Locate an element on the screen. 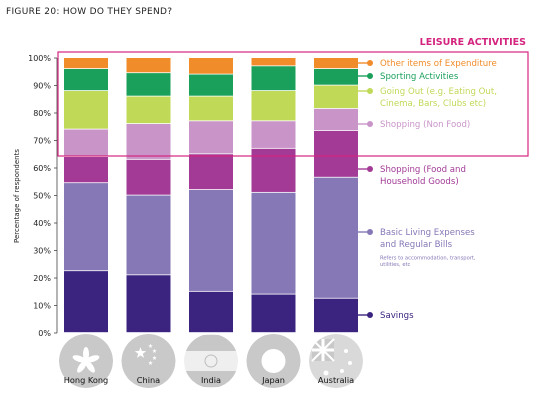 Image resolution: width=544 pixels, height=400 pixels. bar-china-other-items-of-expenditure is located at coordinates (148, 65).